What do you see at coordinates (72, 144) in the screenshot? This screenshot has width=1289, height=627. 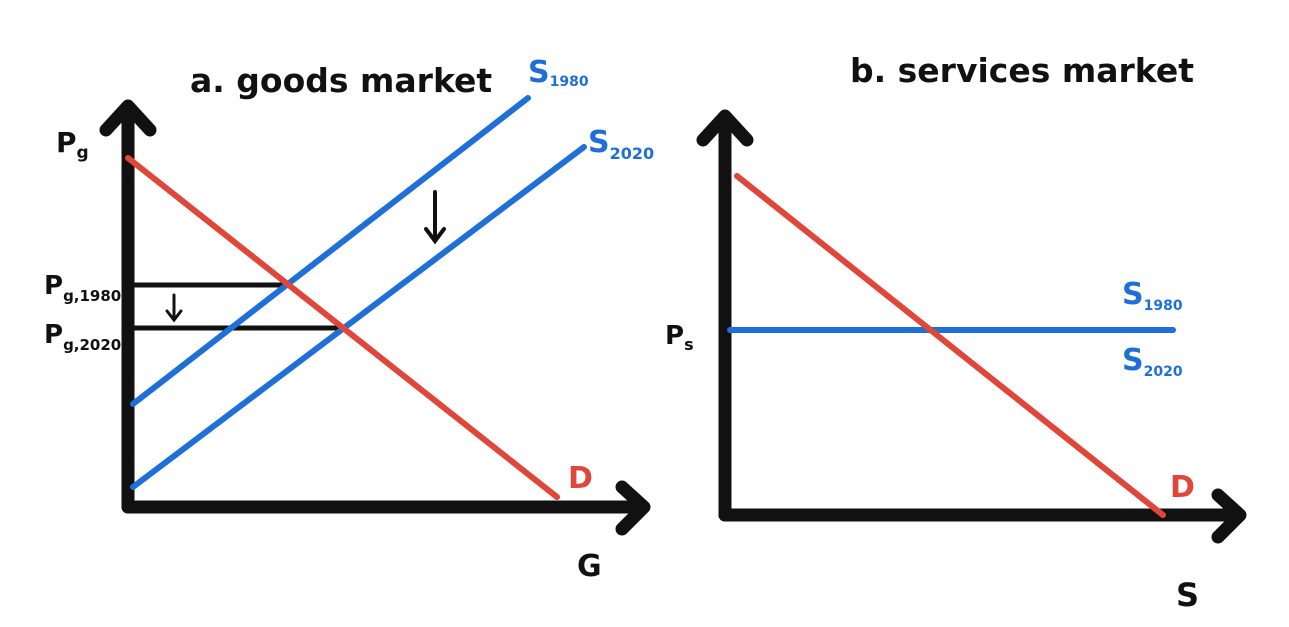 I see `goods-y-axis-label: Pg` at bounding box center [72, 144].